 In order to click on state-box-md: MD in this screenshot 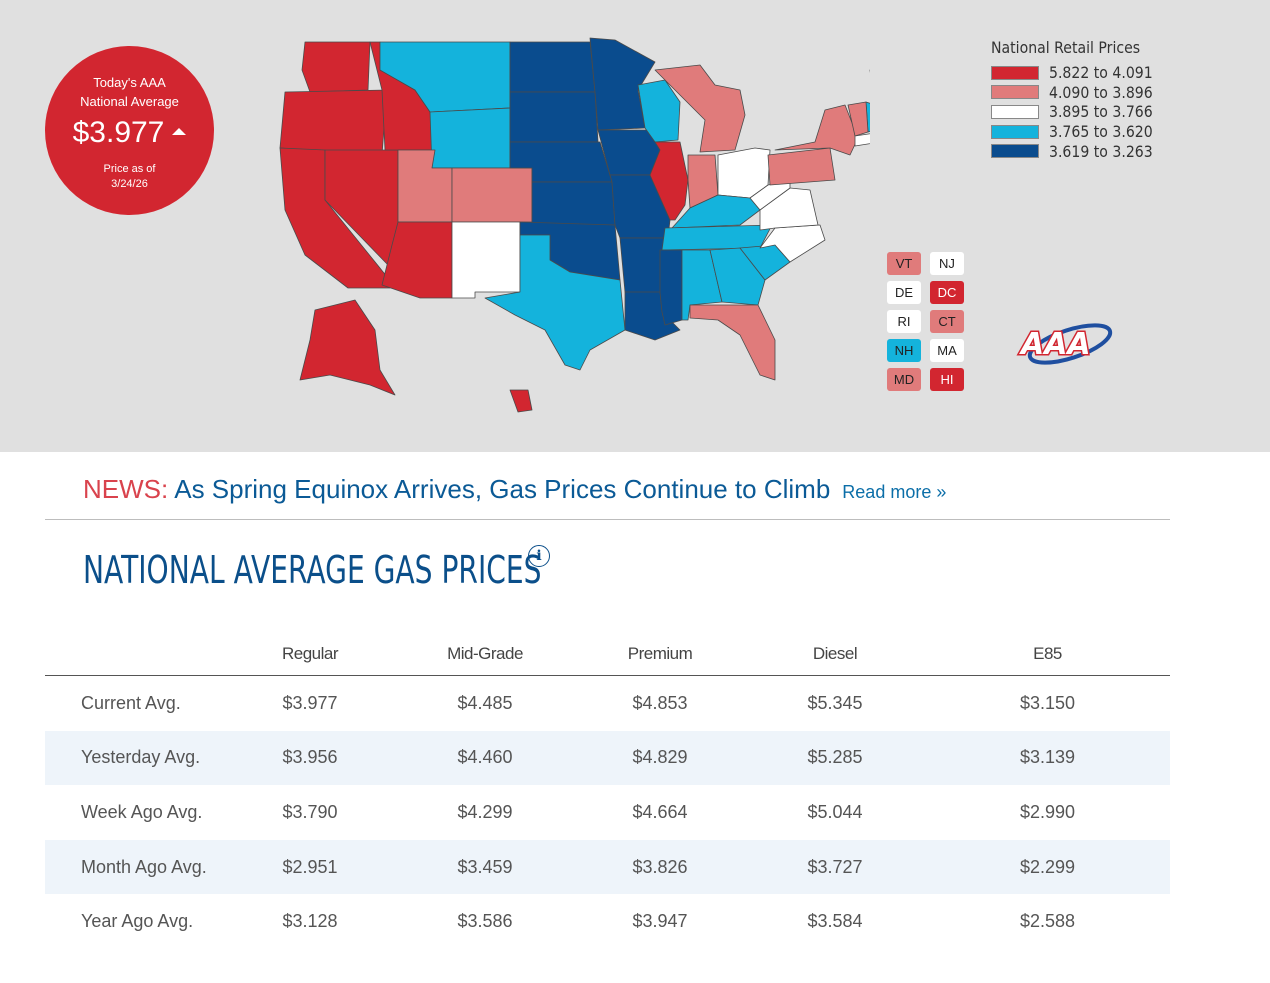, I will do `click(904, 379)`.